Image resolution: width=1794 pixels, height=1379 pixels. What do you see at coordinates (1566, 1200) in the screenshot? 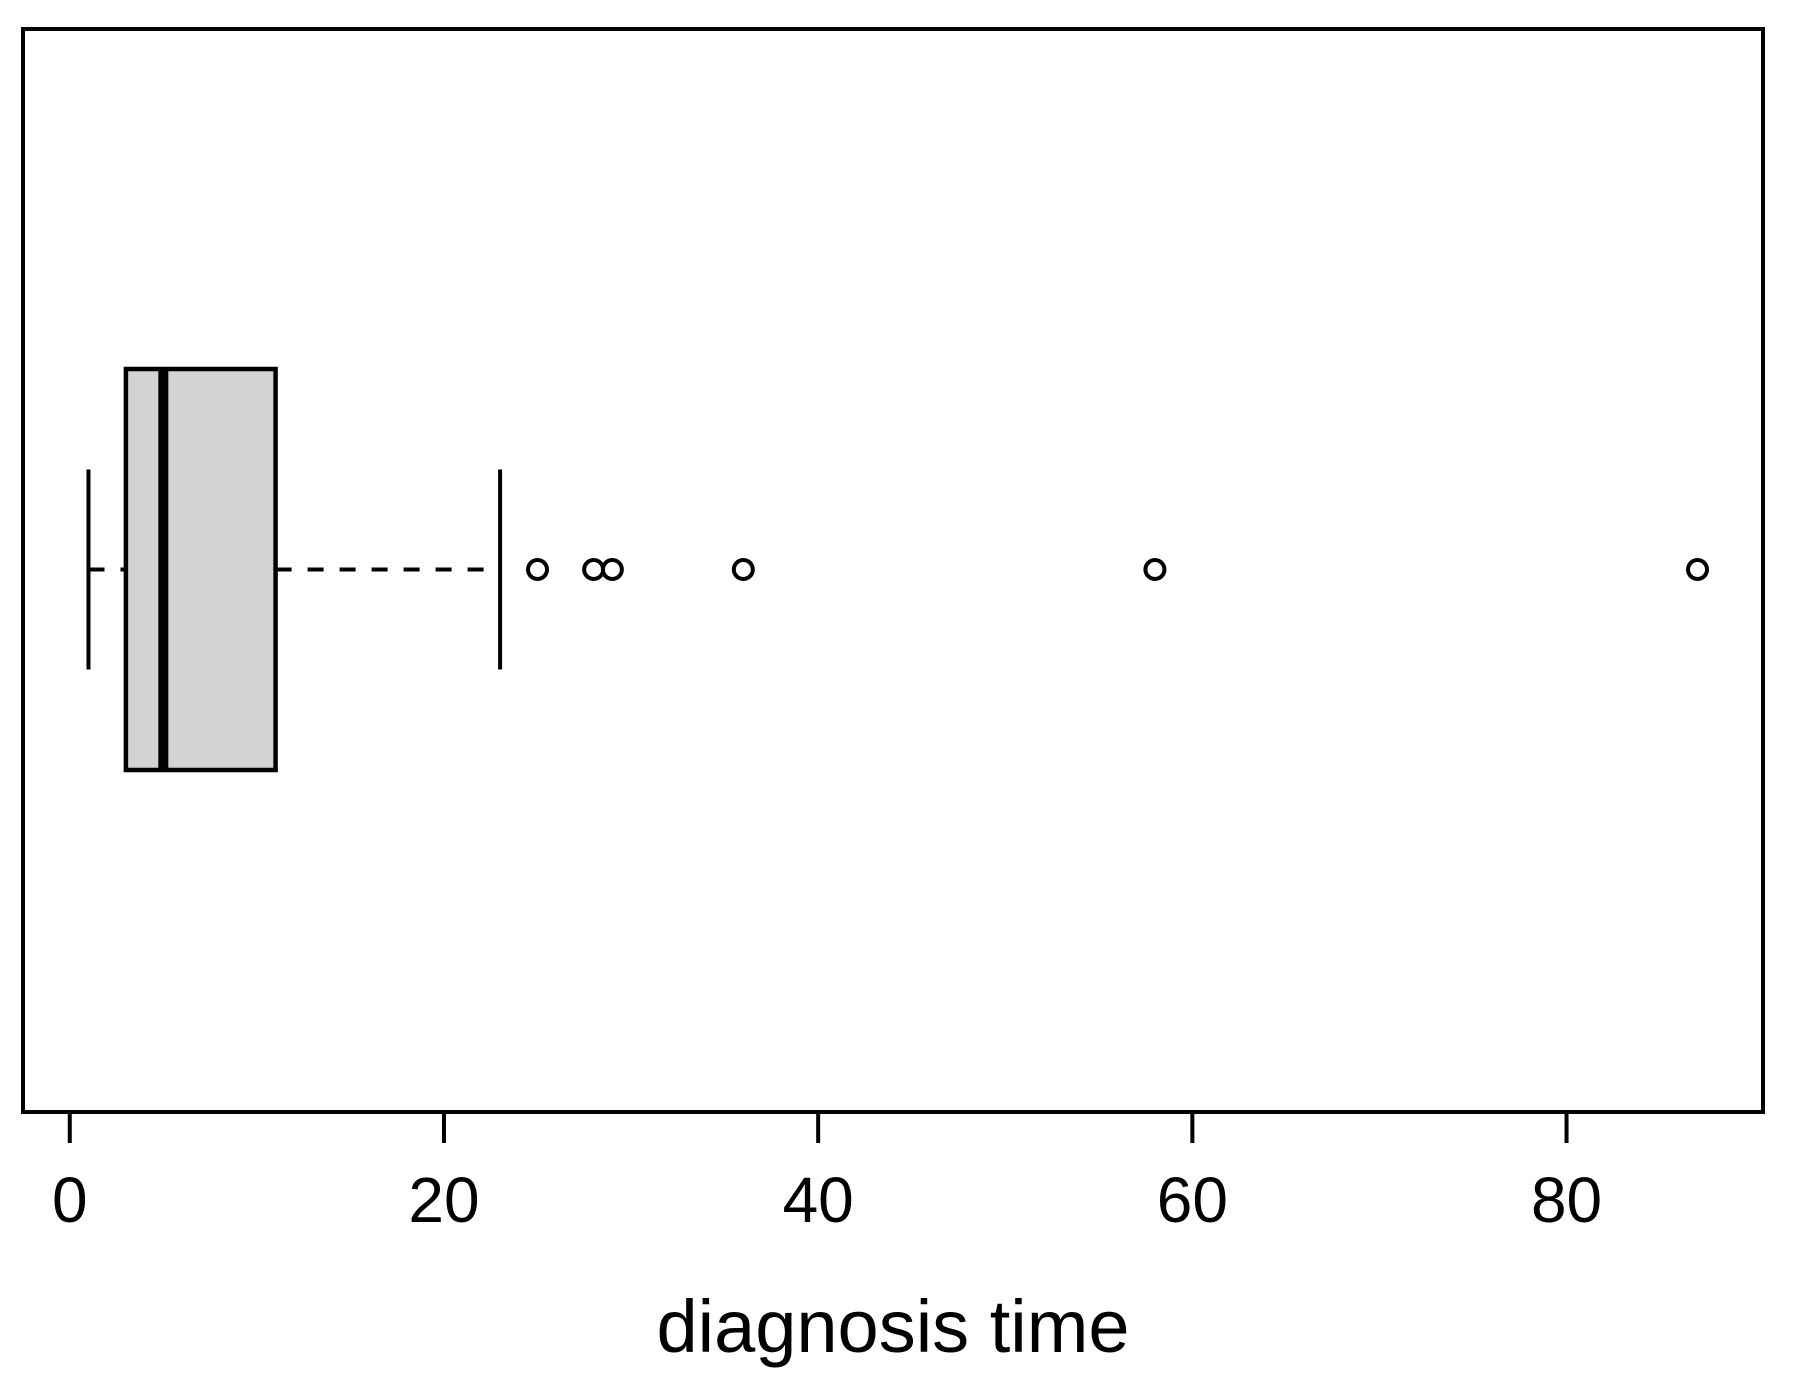
I see `x-axis-tick-label: 80` at bounding box center [1566, 1200].